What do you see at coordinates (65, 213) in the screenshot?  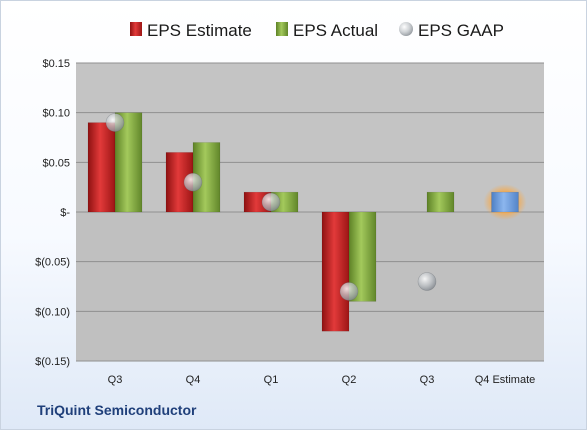 I see `y-tick-label: $-` at bounding box center [65, 213].